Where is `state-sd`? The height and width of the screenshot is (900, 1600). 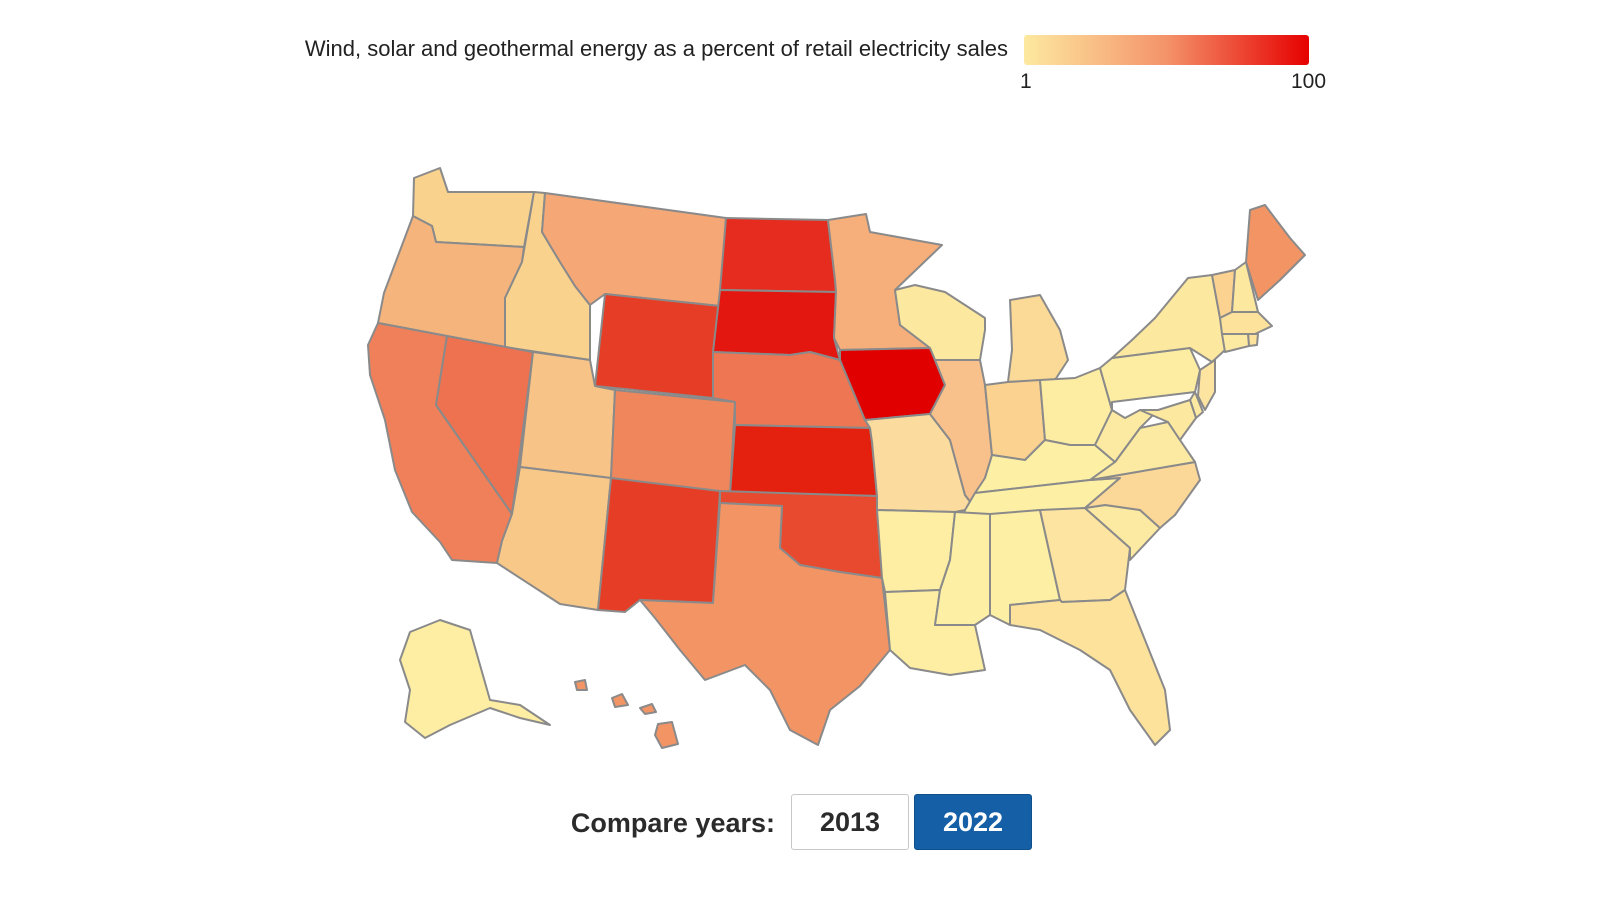 state-sd is located at coordinates (776, 325).